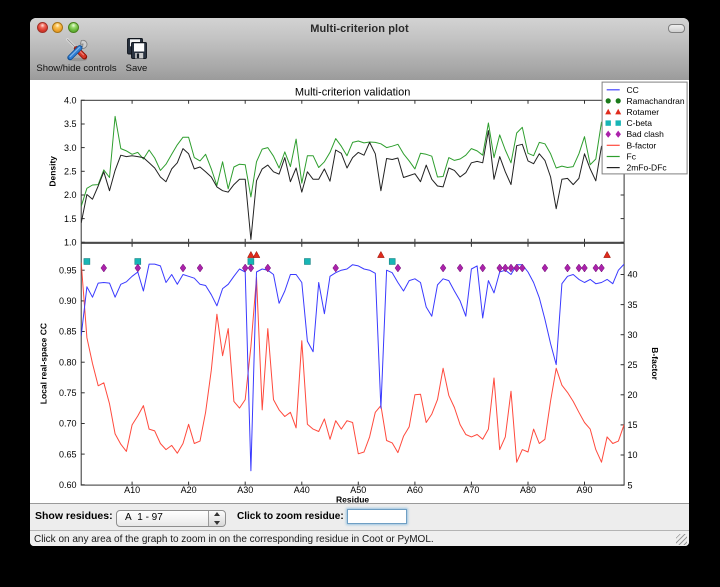  I want to click on svg-text: Ramachandran, so click(656, 101).